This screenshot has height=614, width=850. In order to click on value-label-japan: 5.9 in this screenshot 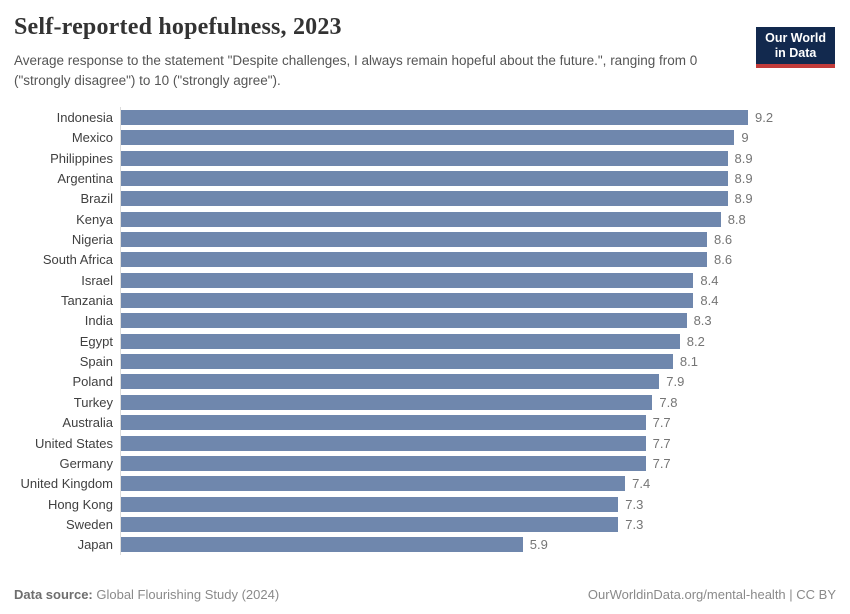, I will do `click(538, 545)`.